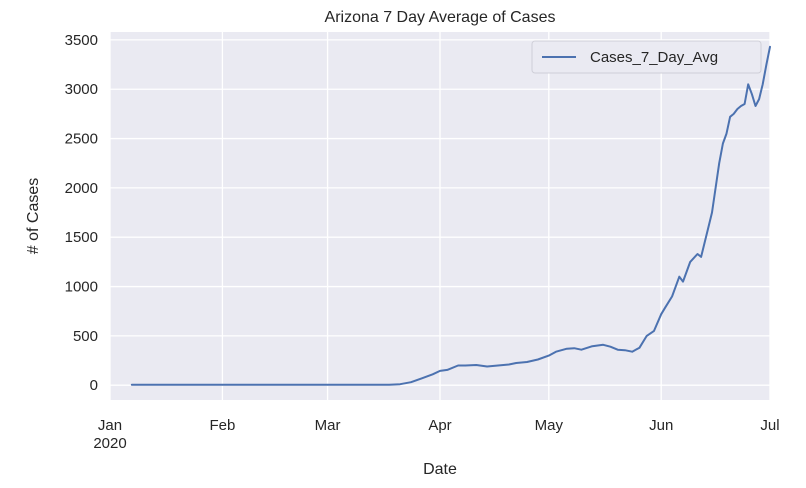 The width and height of the screenshot is (806, 488). What do you see at coordinates (440, 17) in the screenshot?
I see `chart-title: Arizona 7 Day Average of Cases` at bounding box center [440, 17].